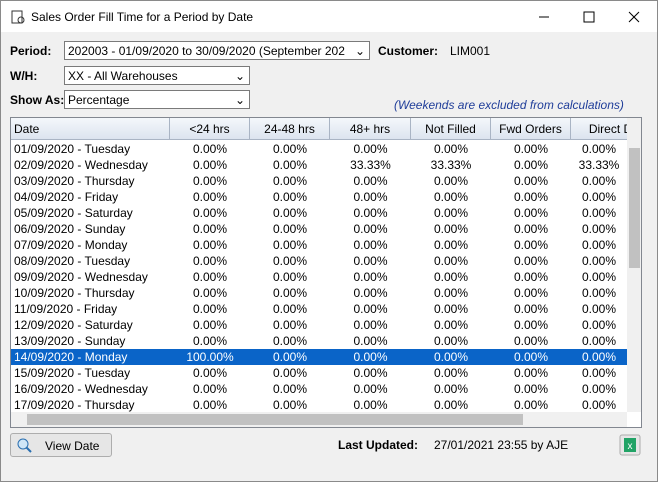  What do you see at coordinates (66, 197) in the screenshot?
I see `date-cell: 04/09/2020 - Friday` at bounding box center [66, 197].